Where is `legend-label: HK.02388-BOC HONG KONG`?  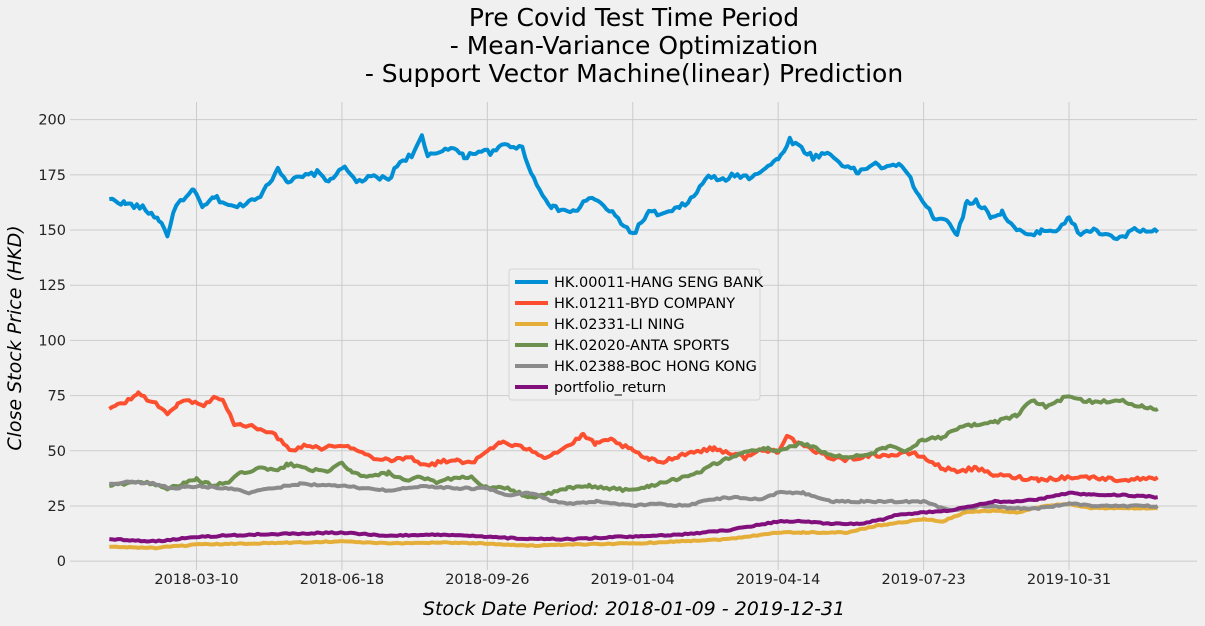 legend-label: HK.02388-BOC HONG KONG is located at coordinates (655, 367).